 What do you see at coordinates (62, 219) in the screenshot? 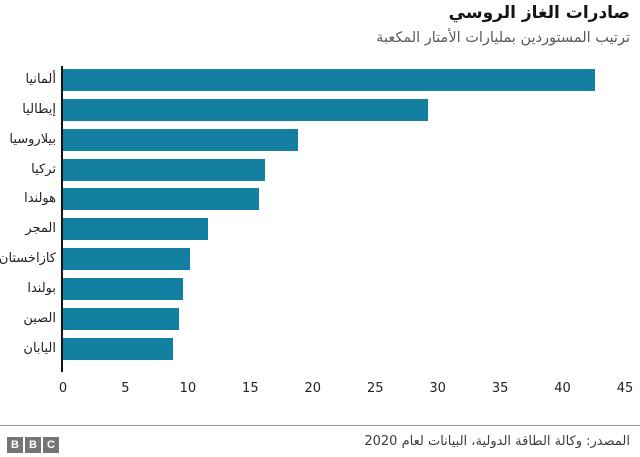
I see `y-axis-line` at bounding box center [62, 219].